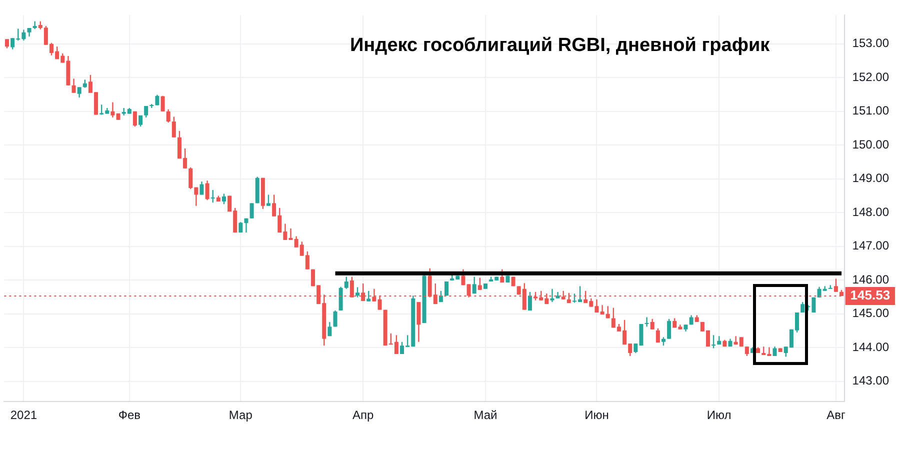 Image resolution: width=901 pixels, height=468 pixels. Describe the element at coordinates (24, 415) in the screenshot. I see `x-tick-label: 2021` at that location.